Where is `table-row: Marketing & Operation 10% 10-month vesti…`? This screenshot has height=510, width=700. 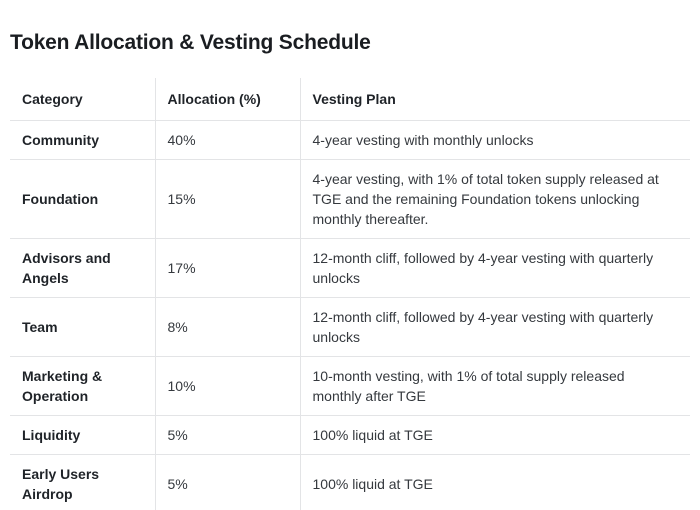 table-row: Marketing & Operation 10% 10-month vesti… is located at coordinates (350, 386).